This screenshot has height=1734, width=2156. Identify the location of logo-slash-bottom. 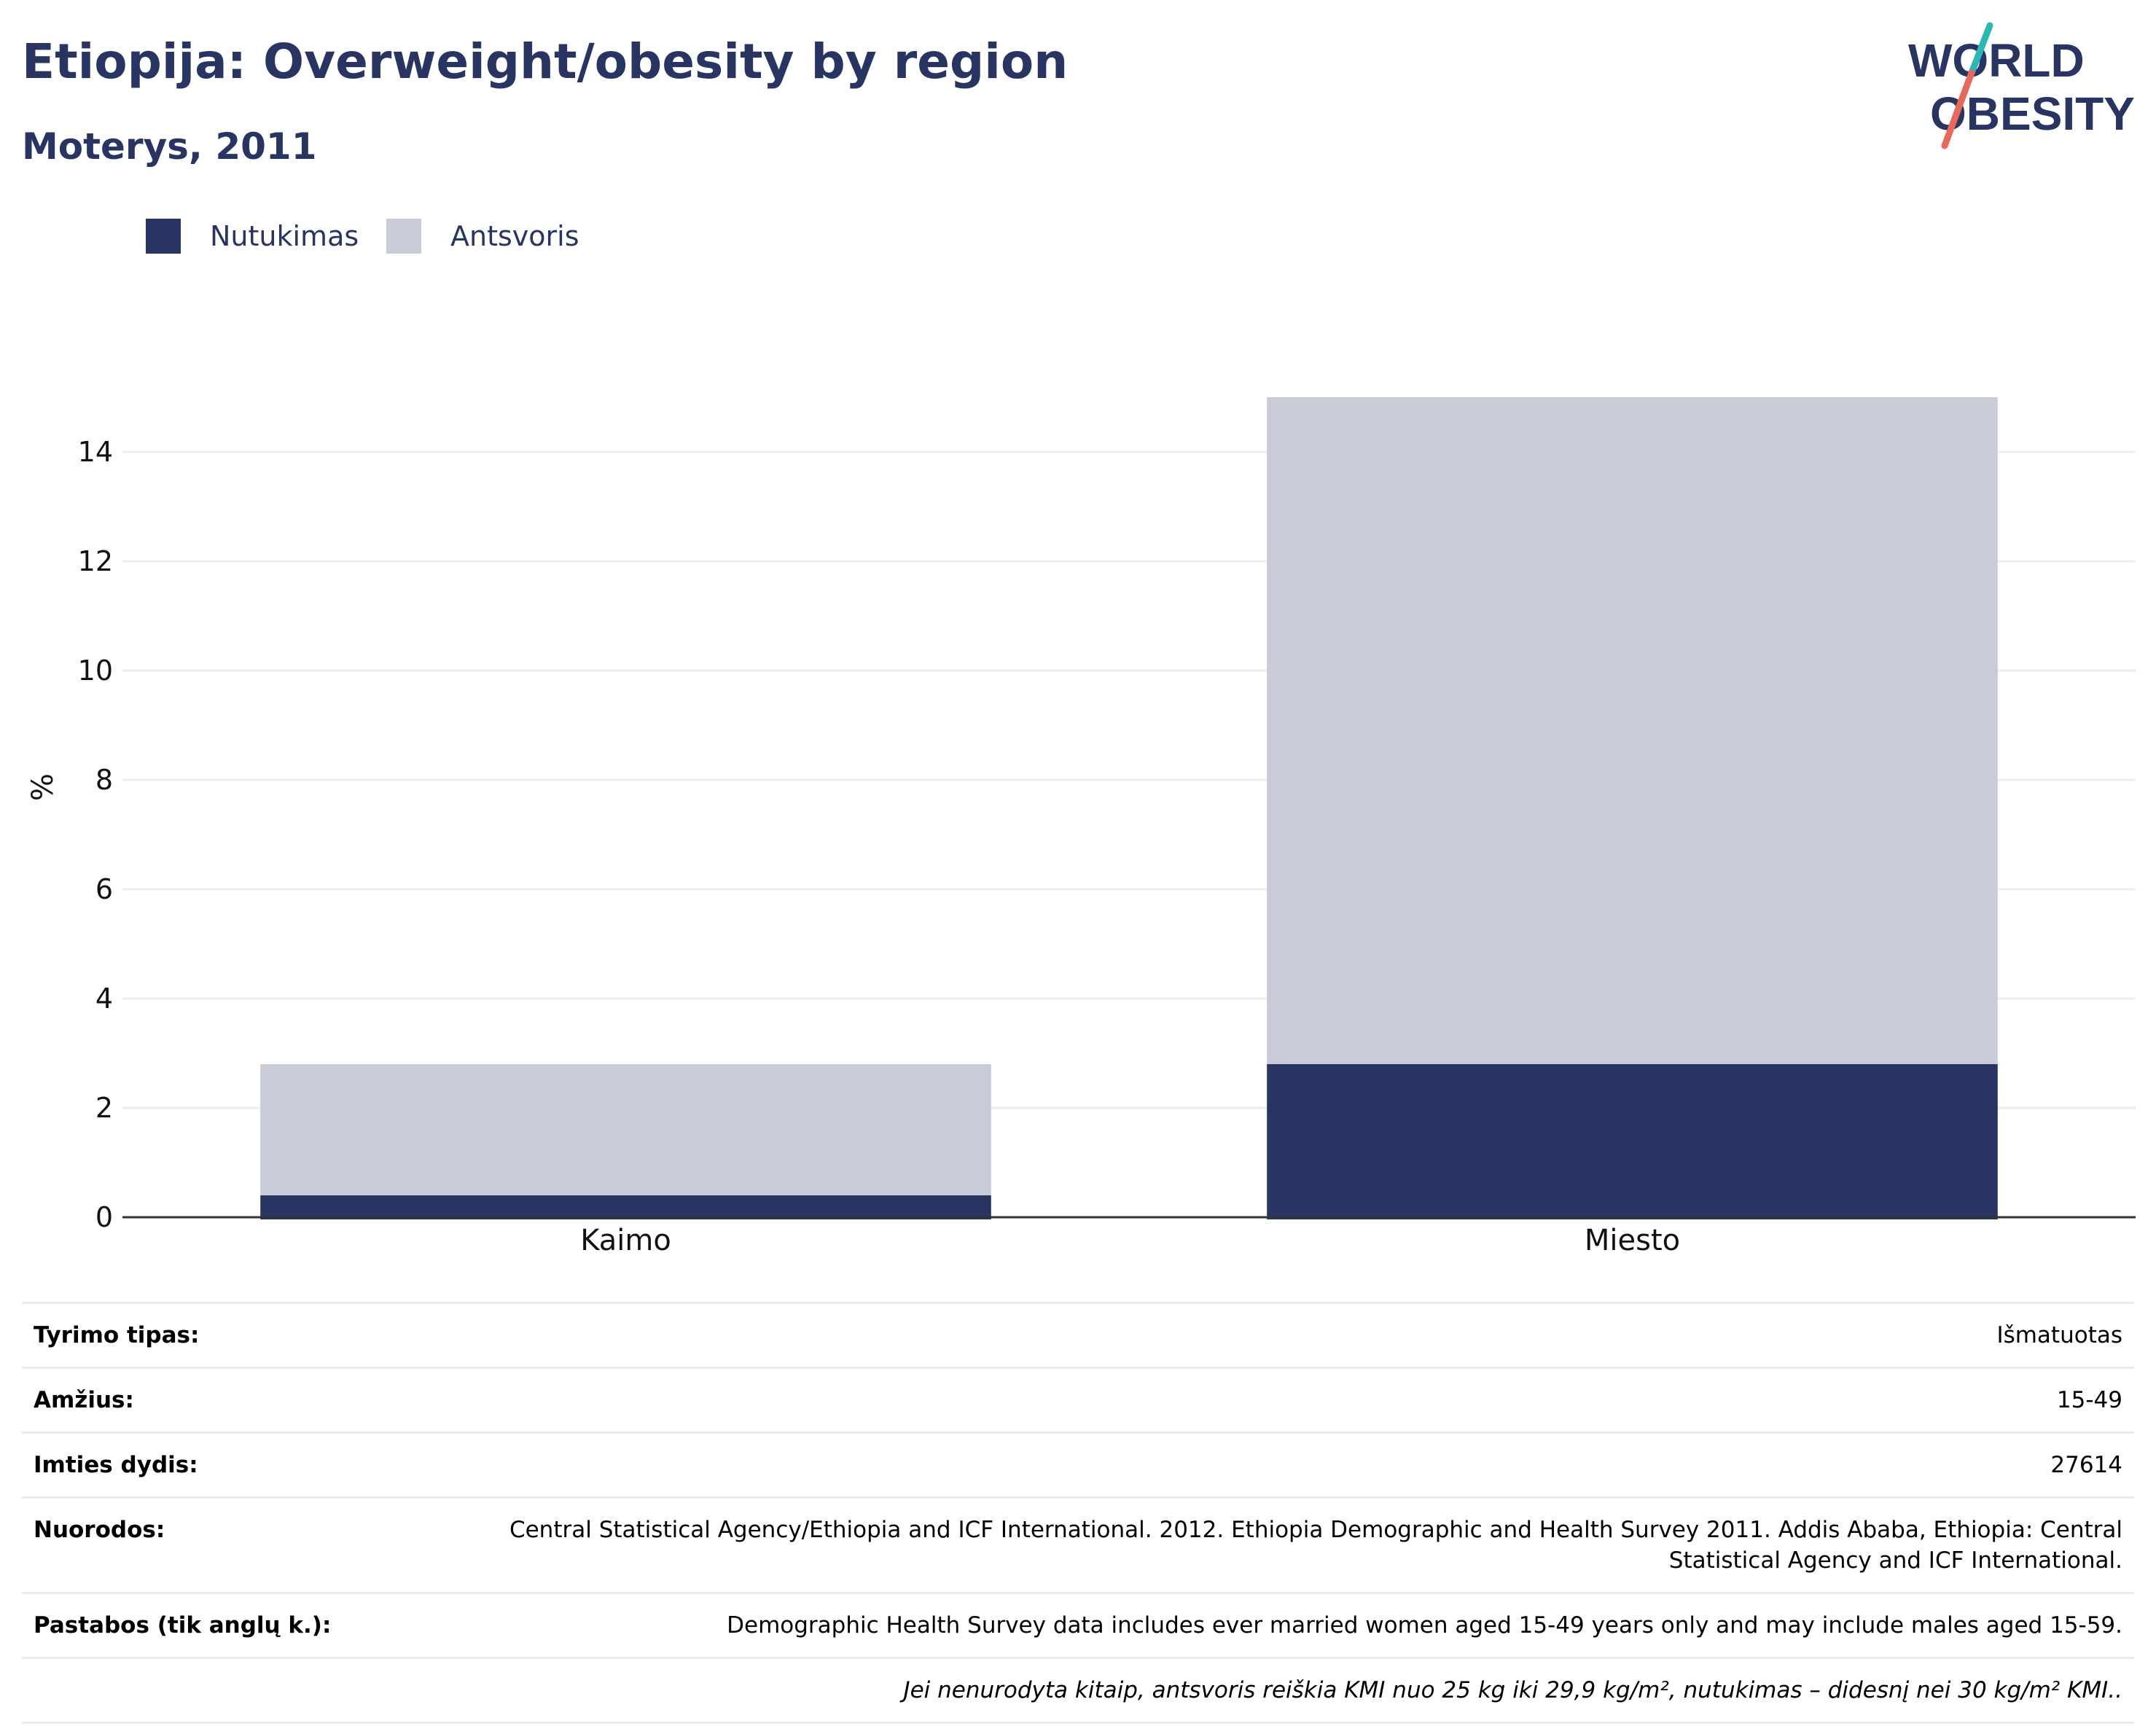
(1958, 109).